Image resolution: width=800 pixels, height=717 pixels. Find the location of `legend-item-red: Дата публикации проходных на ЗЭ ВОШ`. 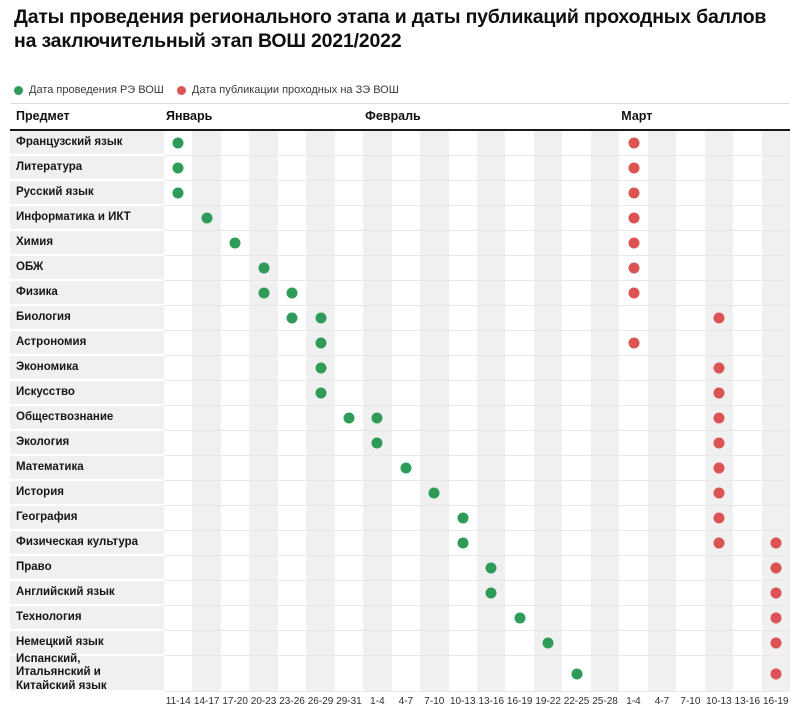

legend-item-red: Дата публикации проходных на ЗЭ ВОШ is located at coordinates (287, 90).